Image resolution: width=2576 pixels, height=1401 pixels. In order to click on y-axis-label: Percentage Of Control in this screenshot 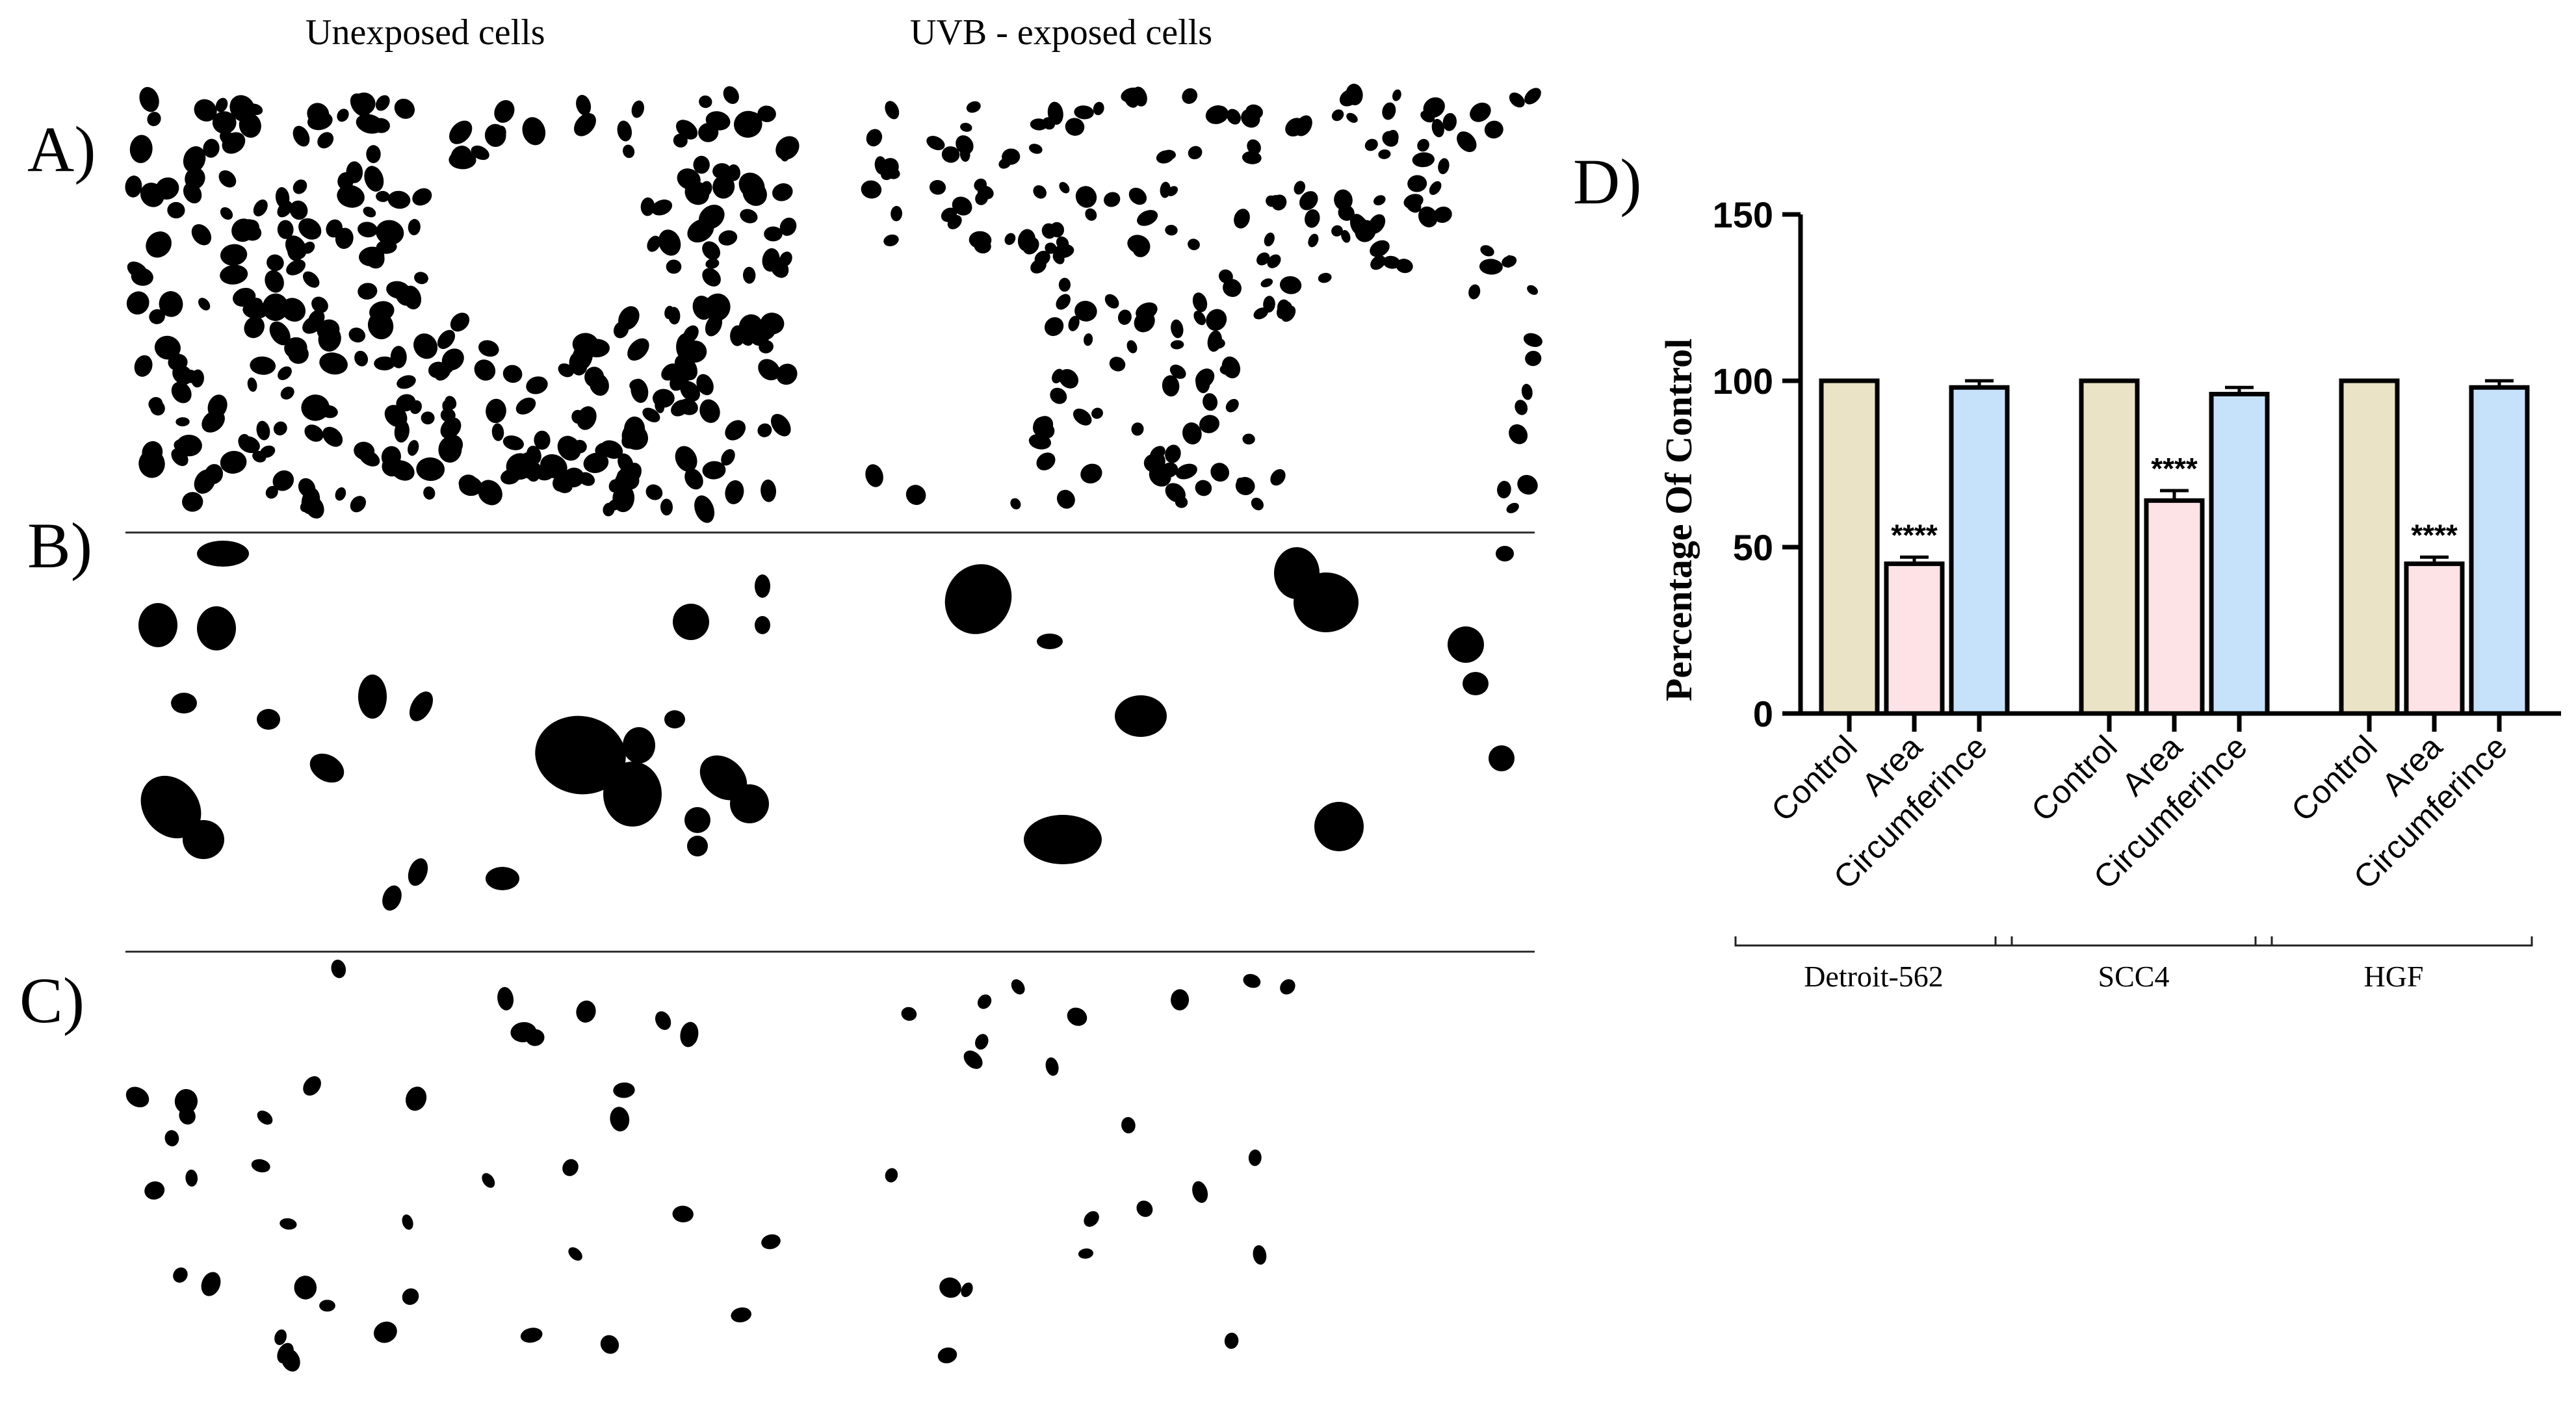, I will do `click(1679, 520)`.